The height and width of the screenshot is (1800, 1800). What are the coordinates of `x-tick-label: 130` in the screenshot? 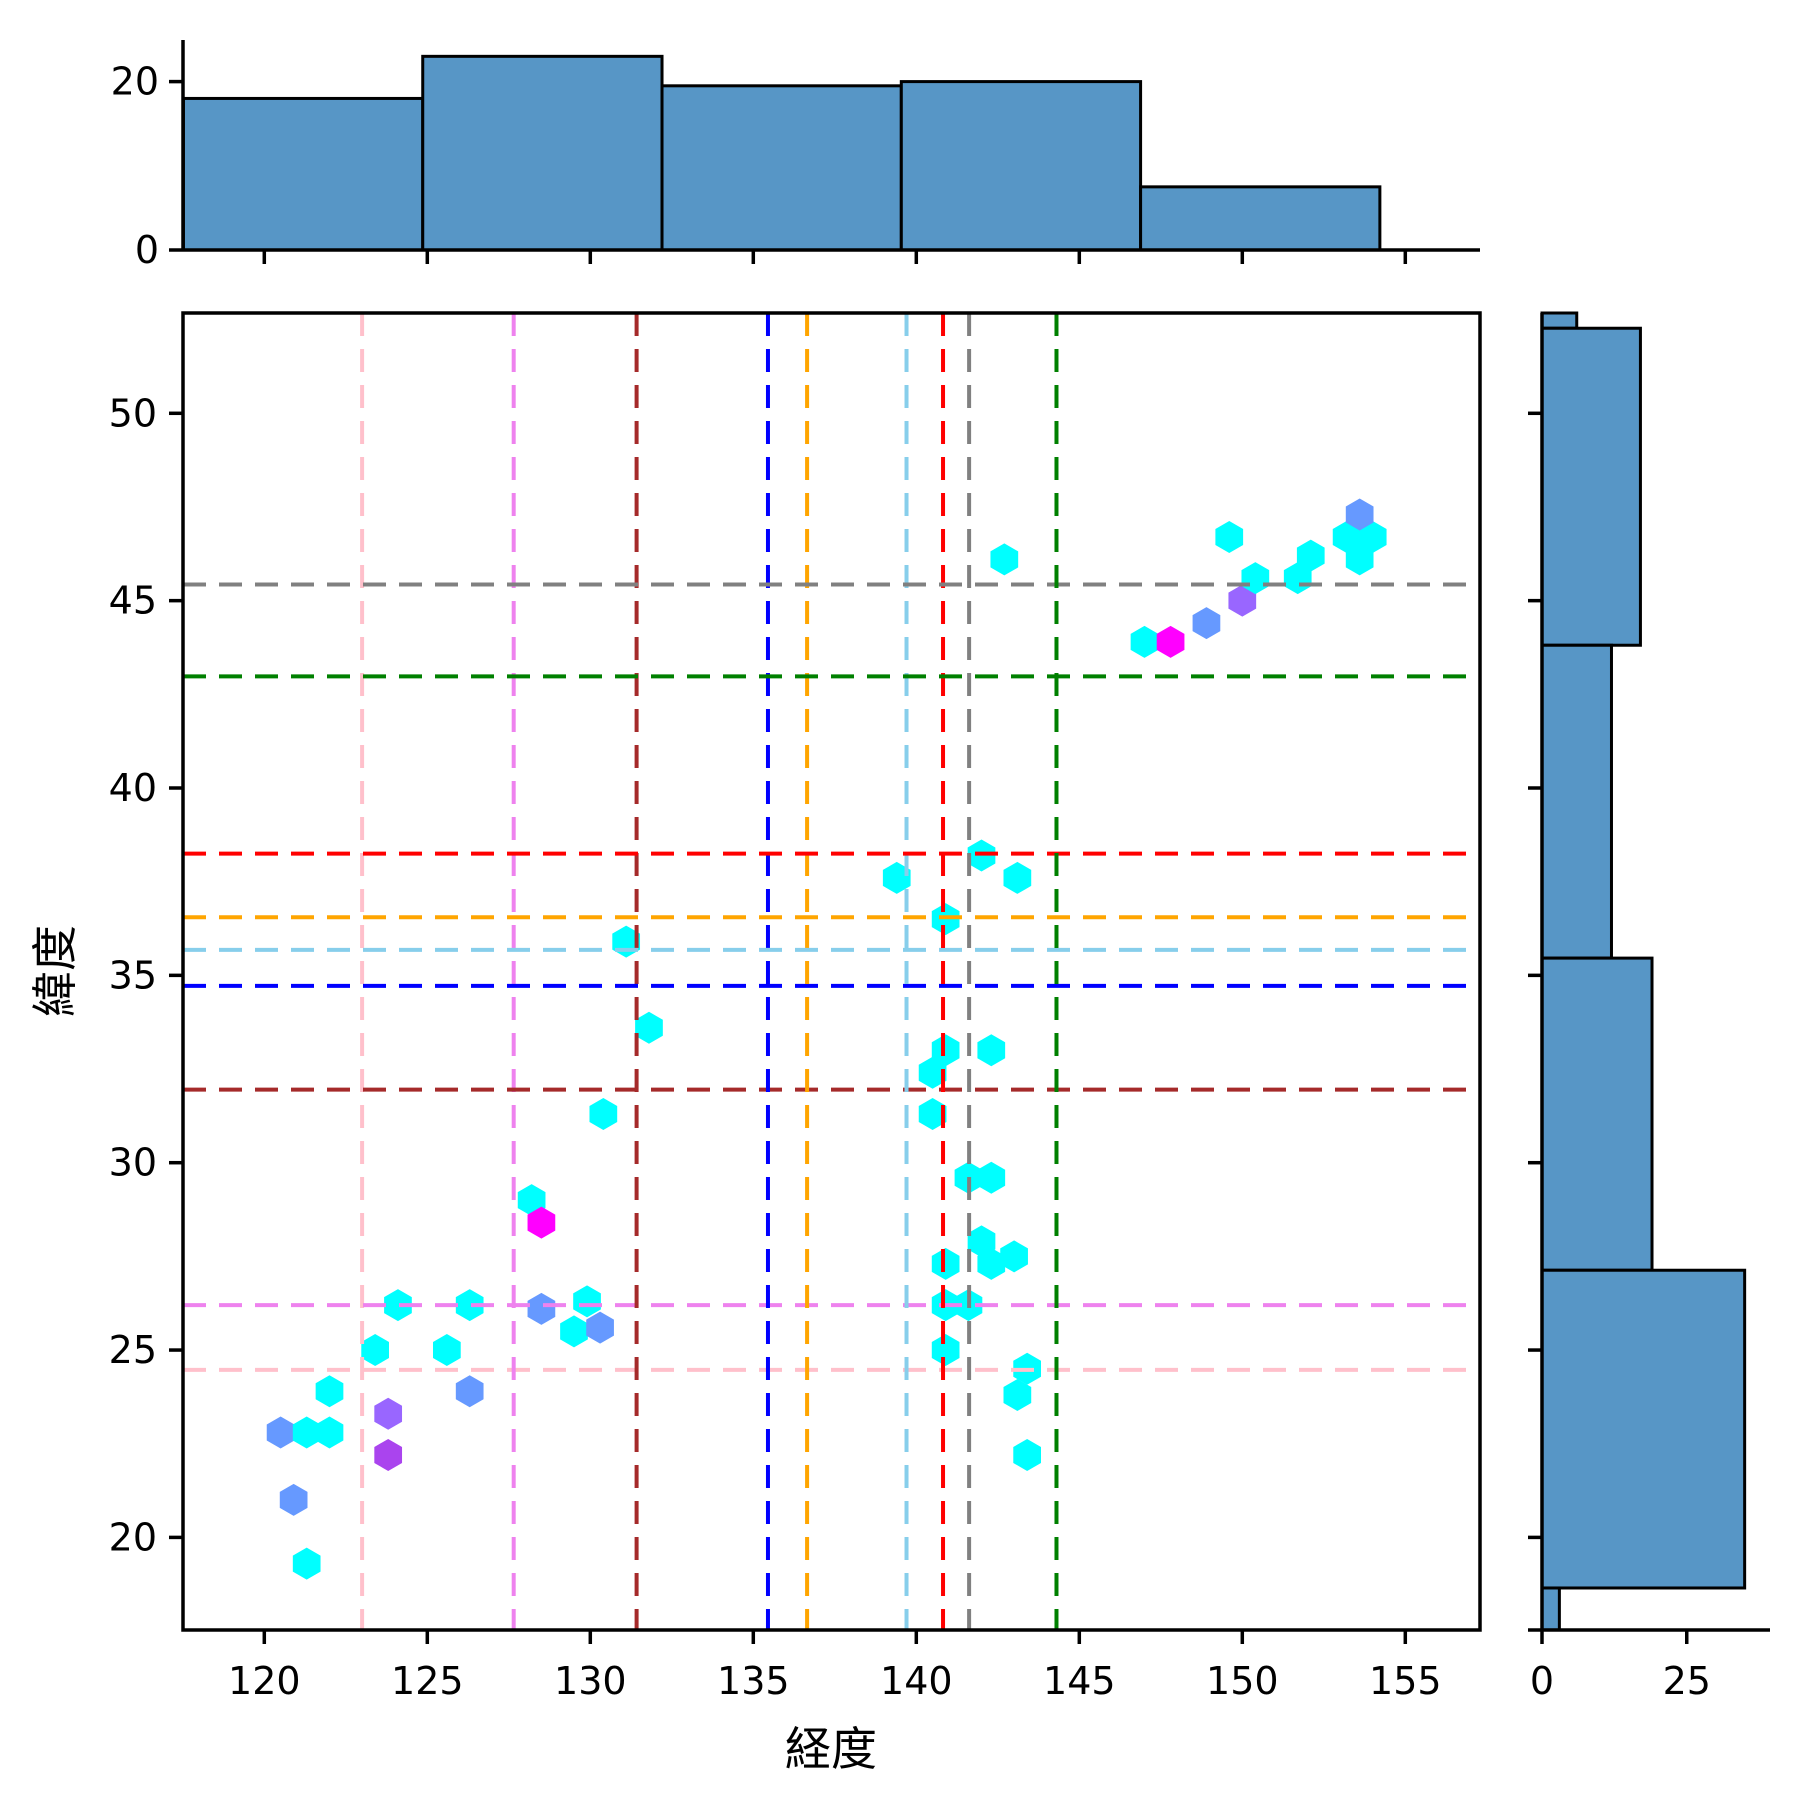 It's located at (590, 1681).